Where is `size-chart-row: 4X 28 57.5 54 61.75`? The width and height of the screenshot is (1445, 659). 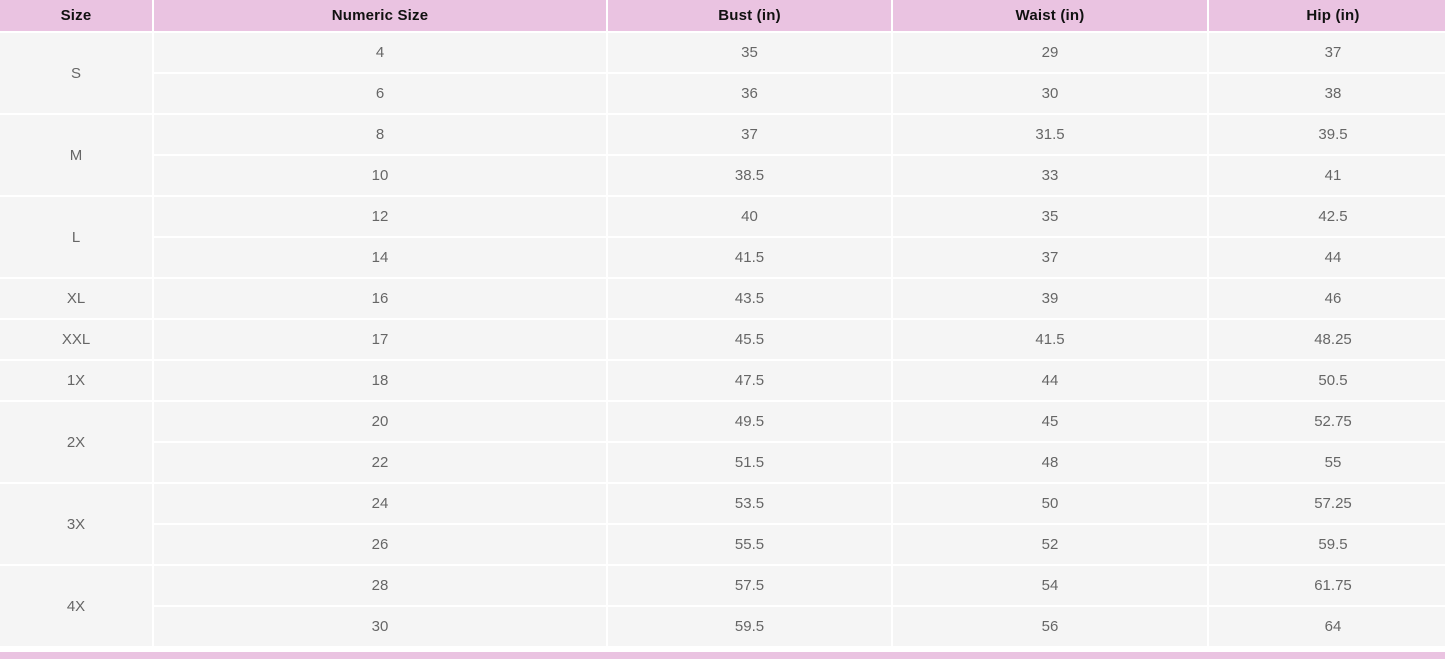 size-chart-row: 4X 28 57.5 54 61.75 is located at coordinates (722, 606).